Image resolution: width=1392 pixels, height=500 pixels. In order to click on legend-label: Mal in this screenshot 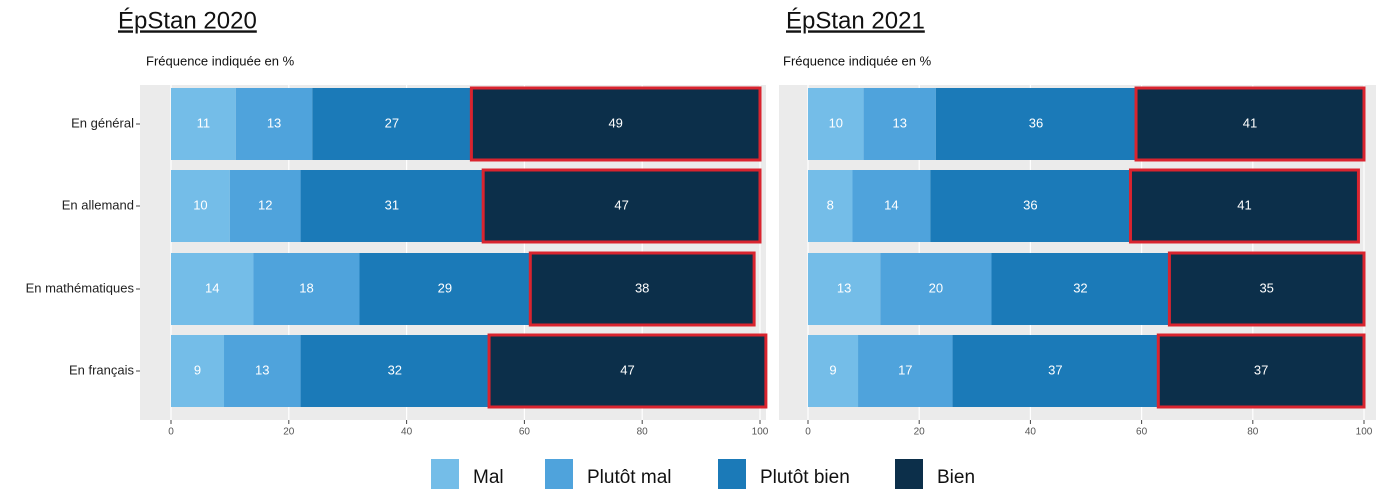, I will do `click(488, 477)`.